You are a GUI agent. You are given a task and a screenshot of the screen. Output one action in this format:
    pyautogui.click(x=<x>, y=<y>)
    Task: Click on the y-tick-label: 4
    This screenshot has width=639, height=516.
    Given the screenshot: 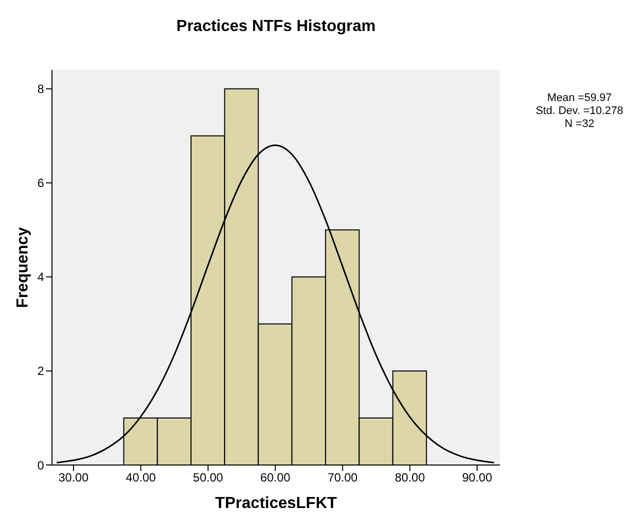 What is the action you would take?
    pyautogui.click(x=40, y=277)
    